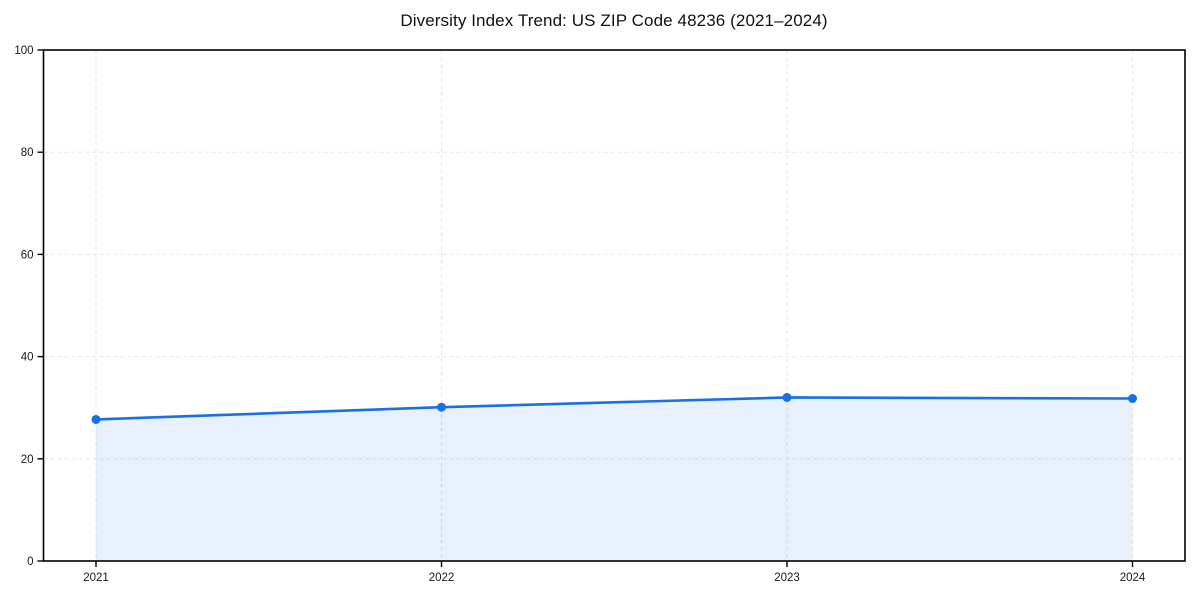 The image size is (1200, 600). Describe the element at coordinates (27, 460) in the screenshot. I see `y-tick-label: 20` at that location.